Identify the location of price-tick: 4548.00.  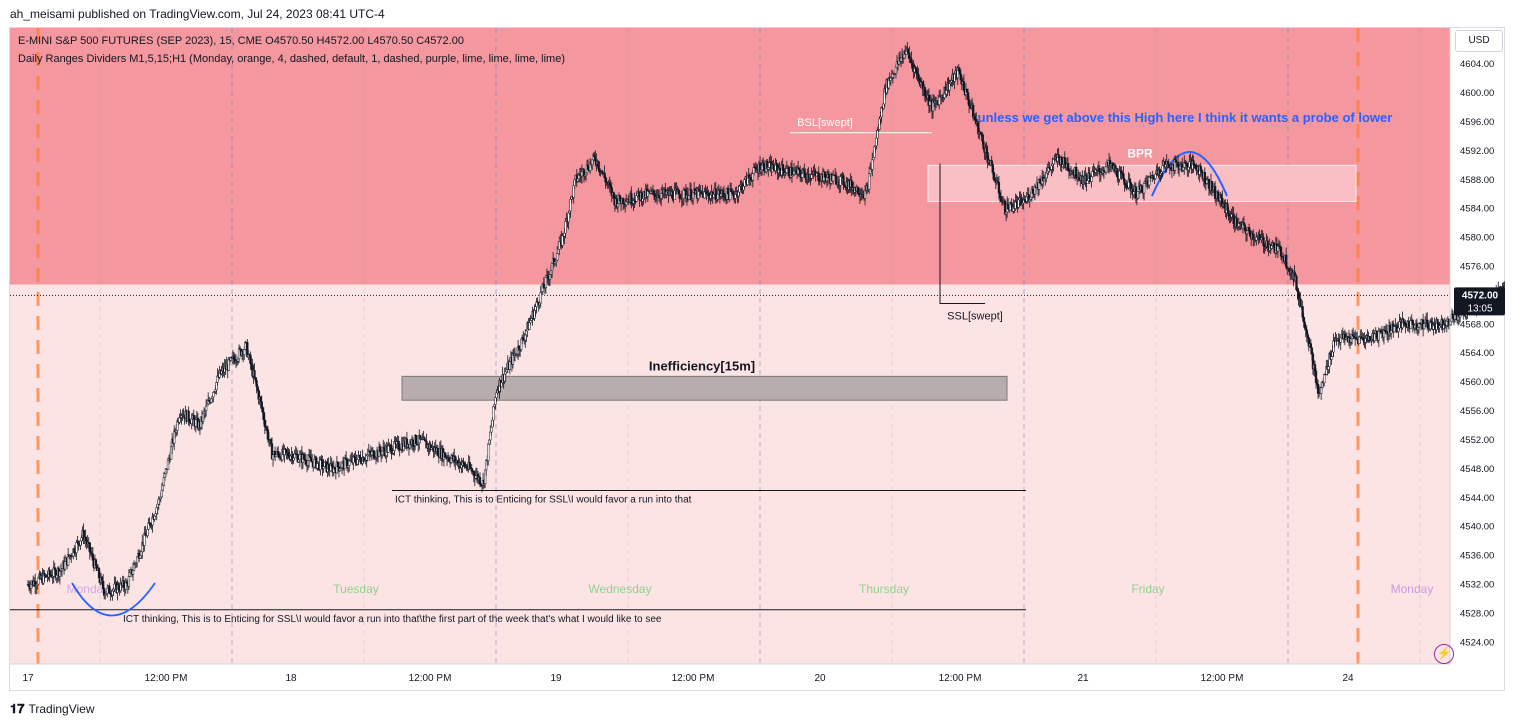
(1477, 469).